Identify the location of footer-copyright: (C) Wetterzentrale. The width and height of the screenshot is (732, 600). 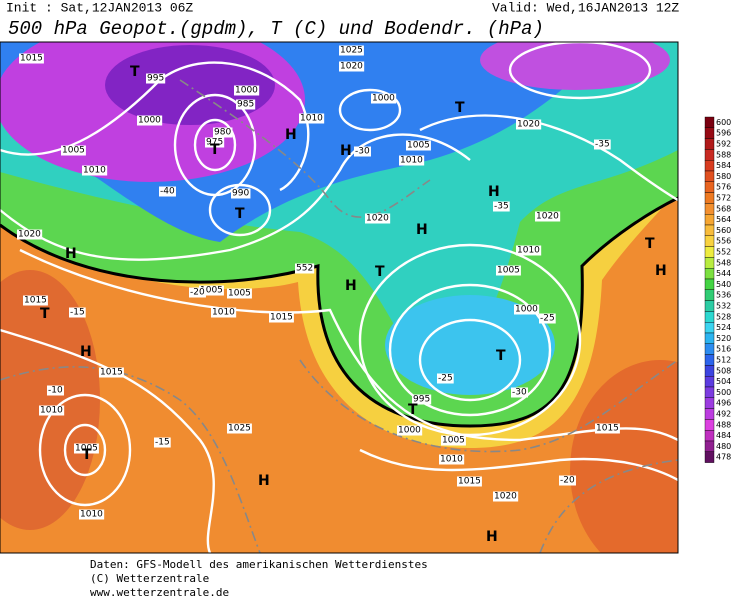
(149, 578).